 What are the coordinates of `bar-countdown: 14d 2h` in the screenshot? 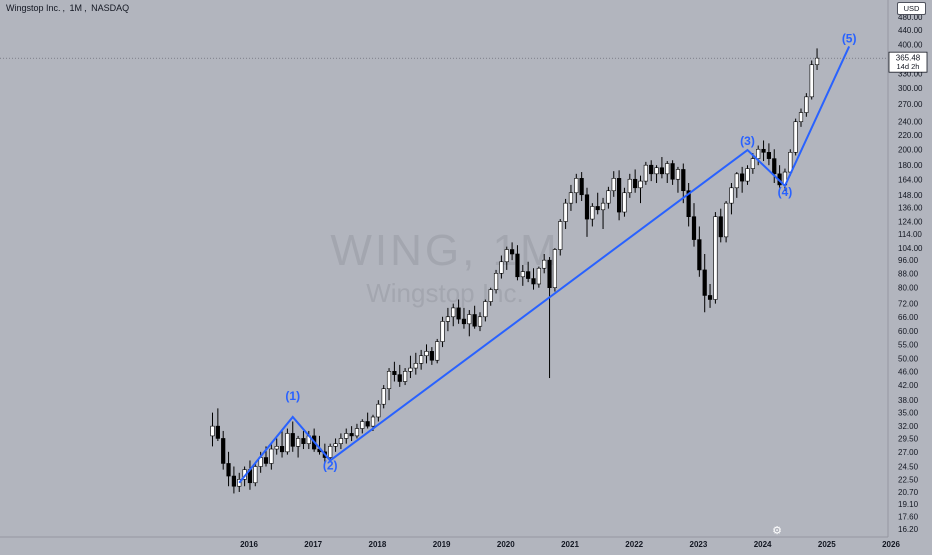 It's located at (908, 66).